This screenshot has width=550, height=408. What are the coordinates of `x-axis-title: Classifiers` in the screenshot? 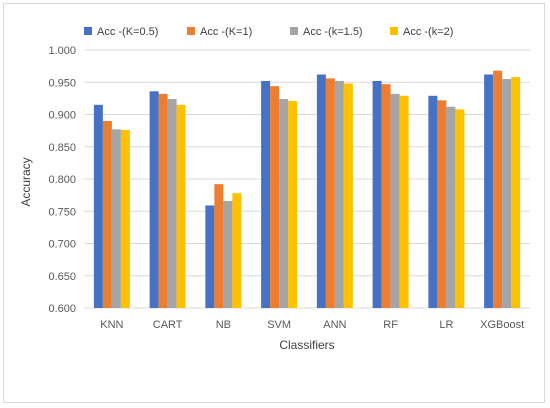 It's located at (306, 345).